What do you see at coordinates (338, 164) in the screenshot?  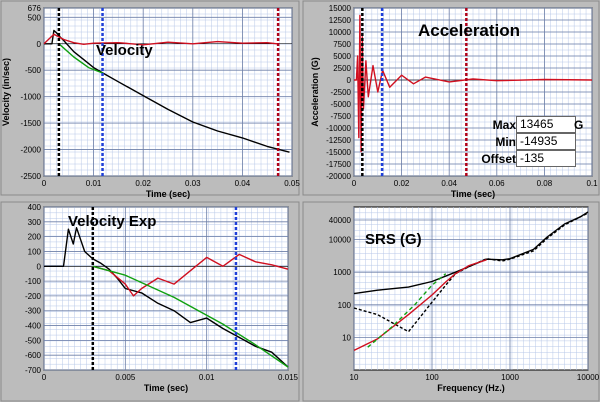 I see `y-tick-label: -17500` at bounding box center [338, 164].